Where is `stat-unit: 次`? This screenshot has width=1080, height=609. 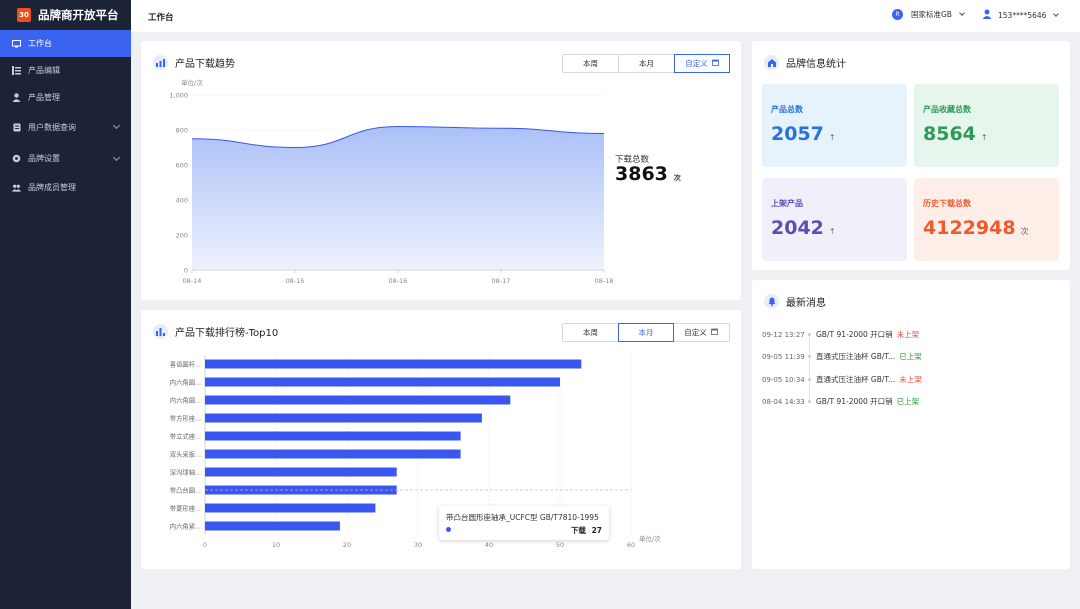
stat-unit: 次 is located at coordinates (1024, 231).